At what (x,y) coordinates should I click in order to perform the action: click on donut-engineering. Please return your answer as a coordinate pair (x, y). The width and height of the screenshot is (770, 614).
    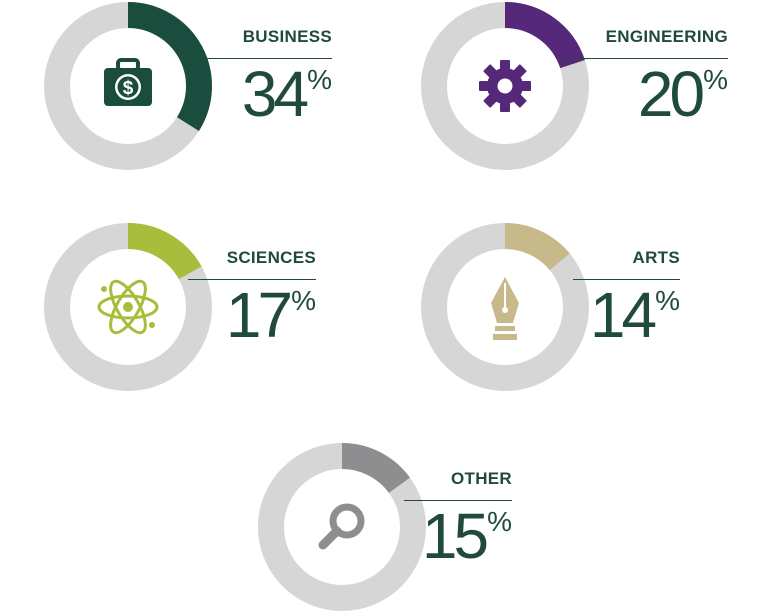
    Looking at the image, I should click on (505, 86).